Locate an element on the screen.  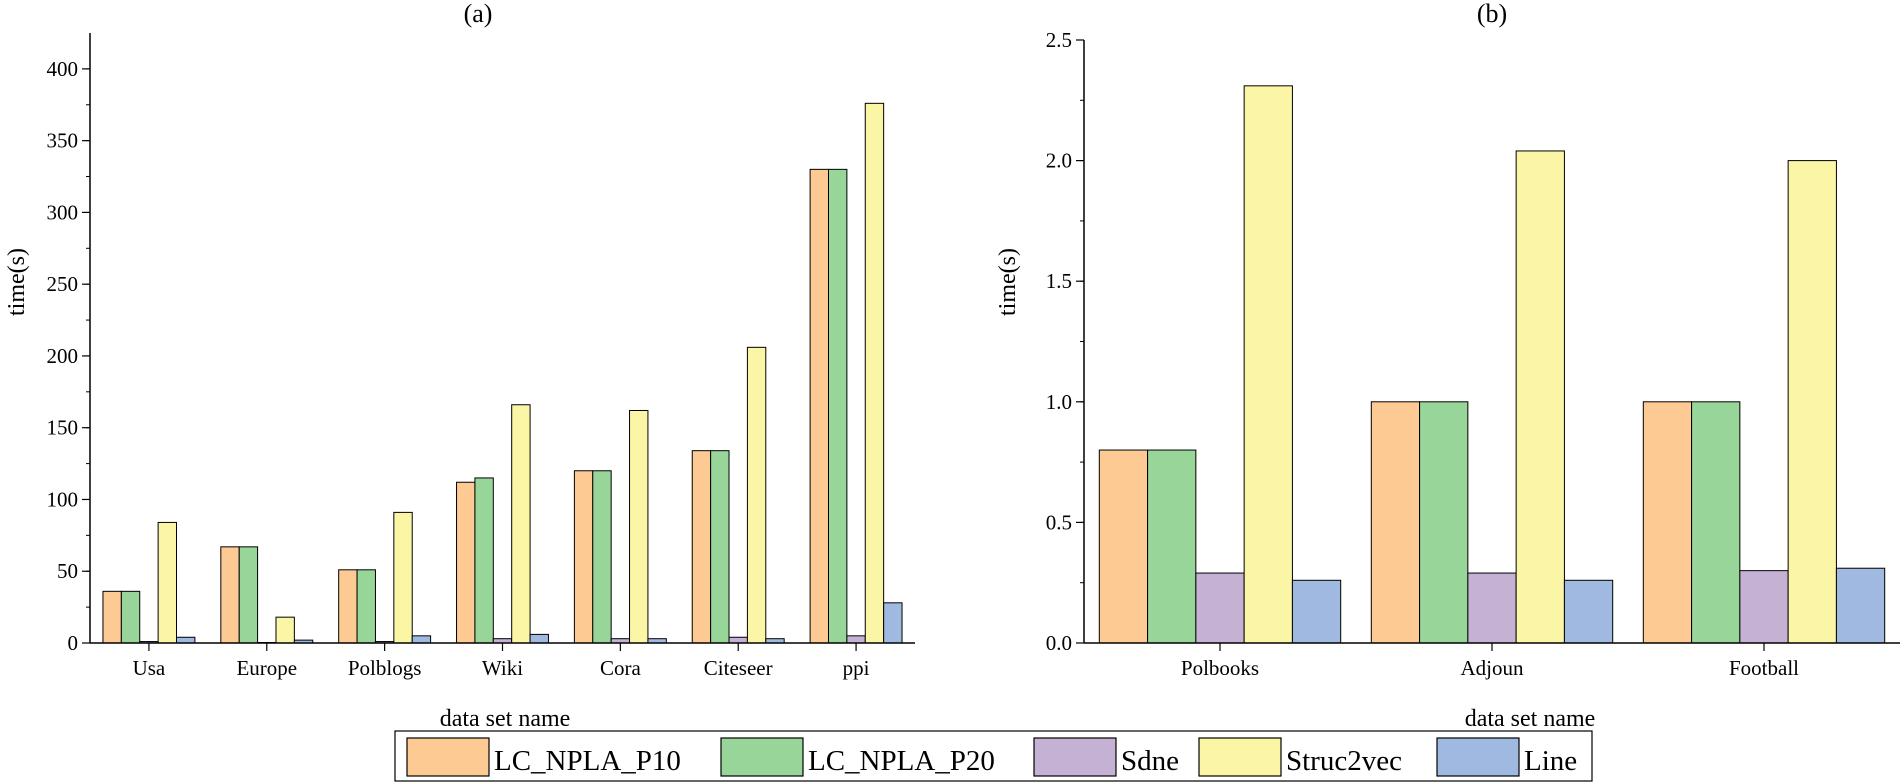
y-tick-label: 2.0 is located at coordinates (1059, 161).